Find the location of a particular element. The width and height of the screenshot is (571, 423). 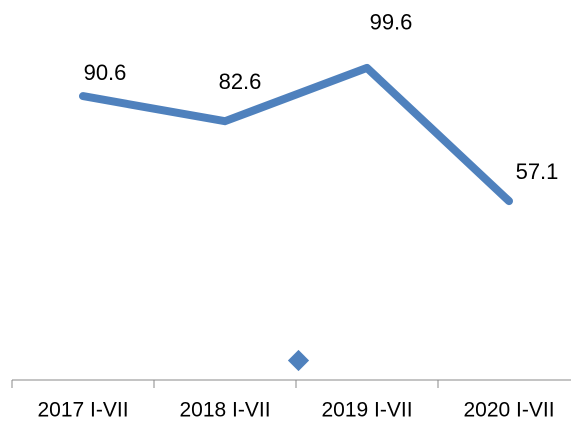

data-label: 90.6 is located at coordinates (105, 72).